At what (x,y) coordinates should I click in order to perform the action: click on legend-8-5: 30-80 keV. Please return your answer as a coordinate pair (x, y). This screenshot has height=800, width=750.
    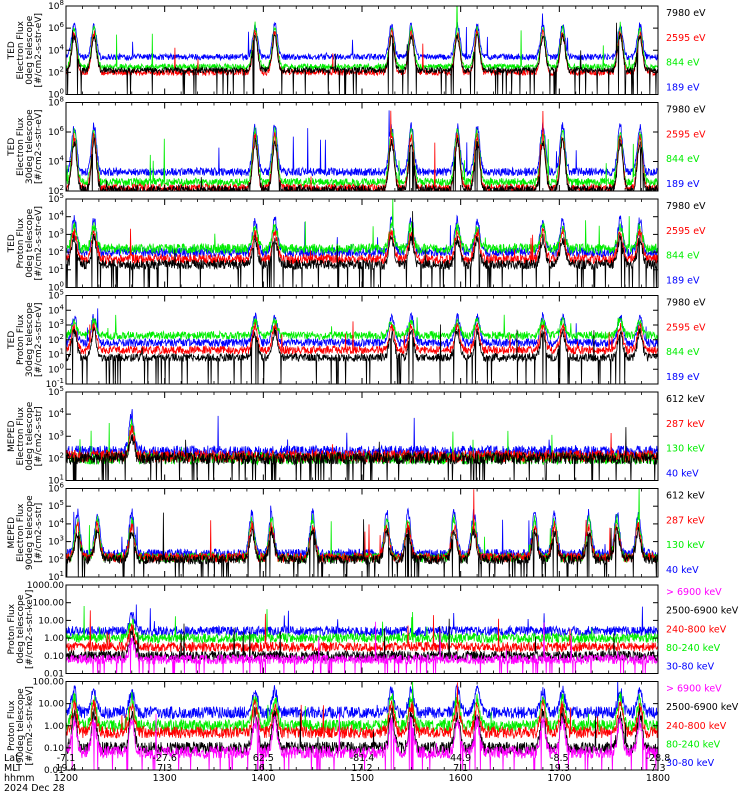
    Looking at the image, I should click on (690, 763).